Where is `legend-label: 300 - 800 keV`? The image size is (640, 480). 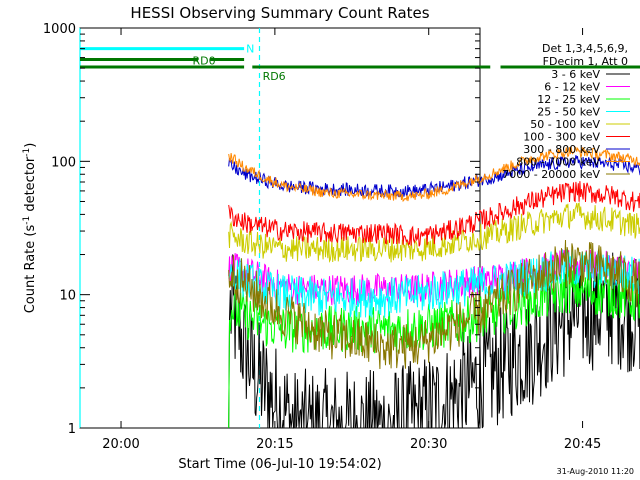
legend-label: 300 - 800 keV is located at coordinates (561, 149).